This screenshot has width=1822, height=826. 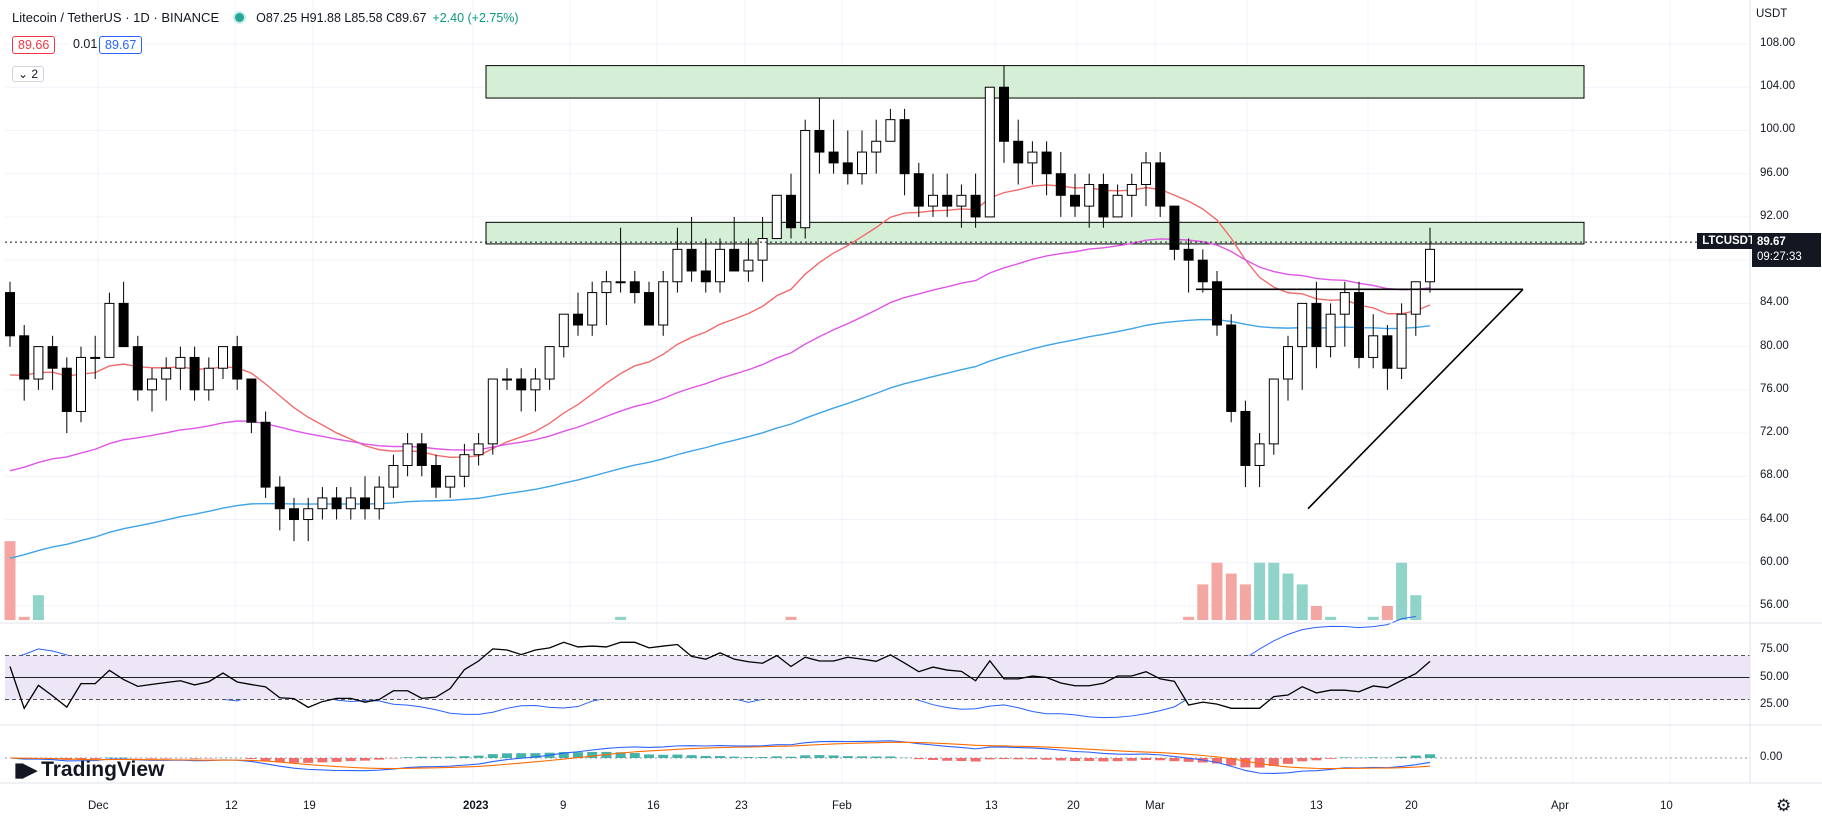 I want to click on time-tick-label: 23, so click(x=741, y=806).